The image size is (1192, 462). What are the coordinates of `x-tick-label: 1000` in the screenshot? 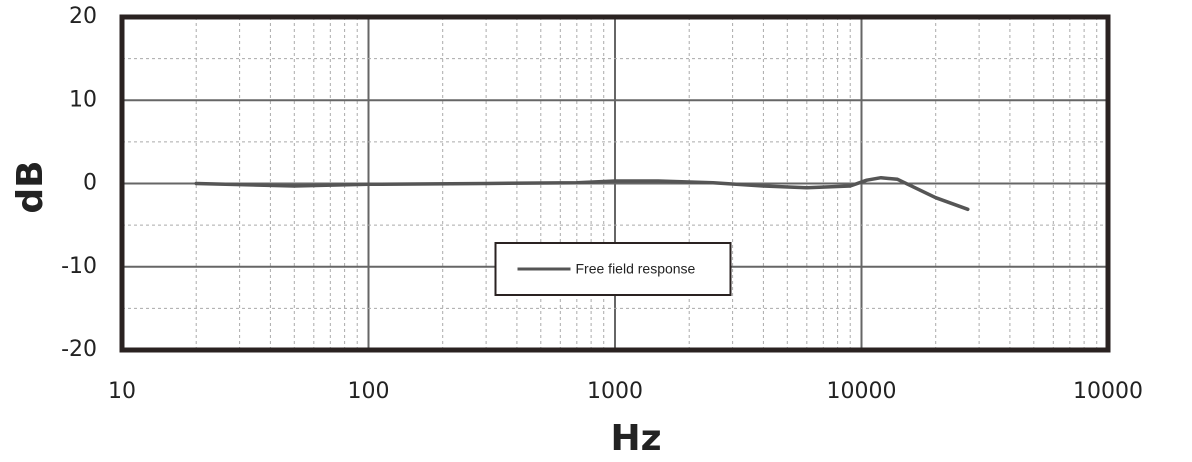 It's located at (615, 391).